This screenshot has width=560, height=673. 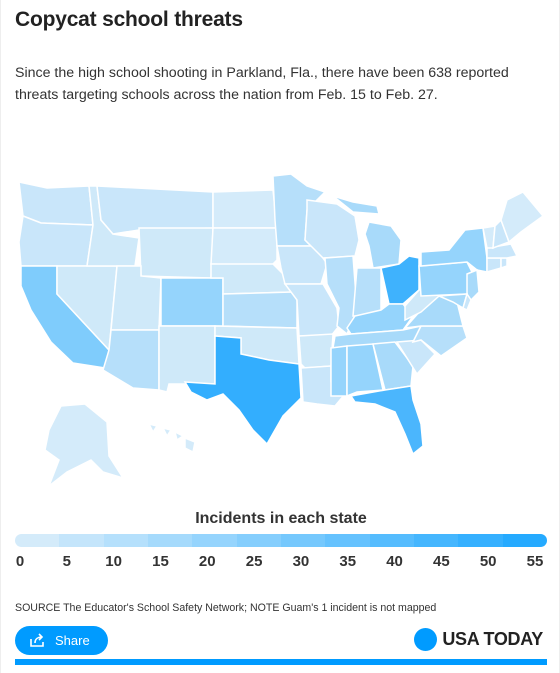 I want to click on state-kansas, so click(x=260, y=310).